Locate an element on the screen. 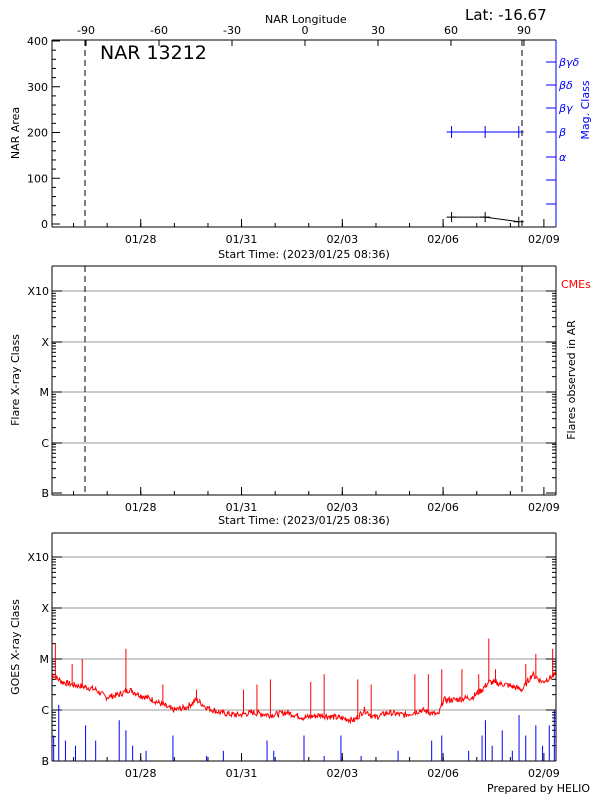 The height and width of the screenshot is (800, 600). y-tick-label: 100 is located at coordinates (37, 178).